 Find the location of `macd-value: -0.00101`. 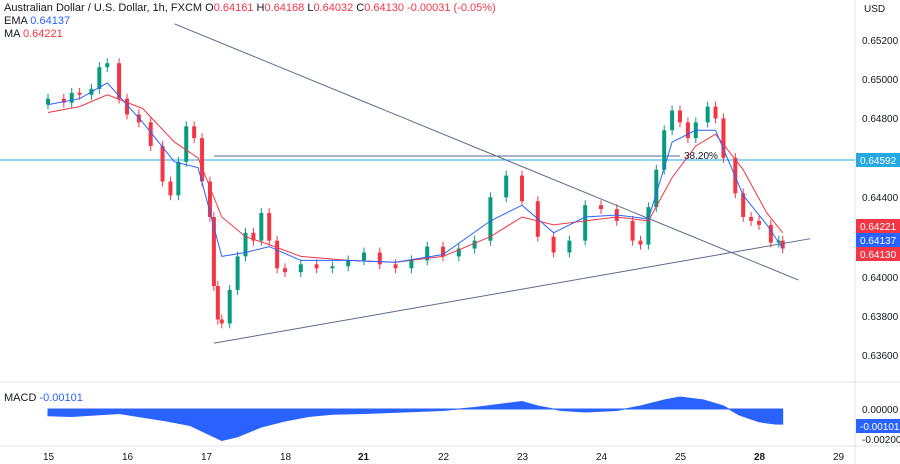

macd-value: -0.00101 is located at coordinates (61, 398).